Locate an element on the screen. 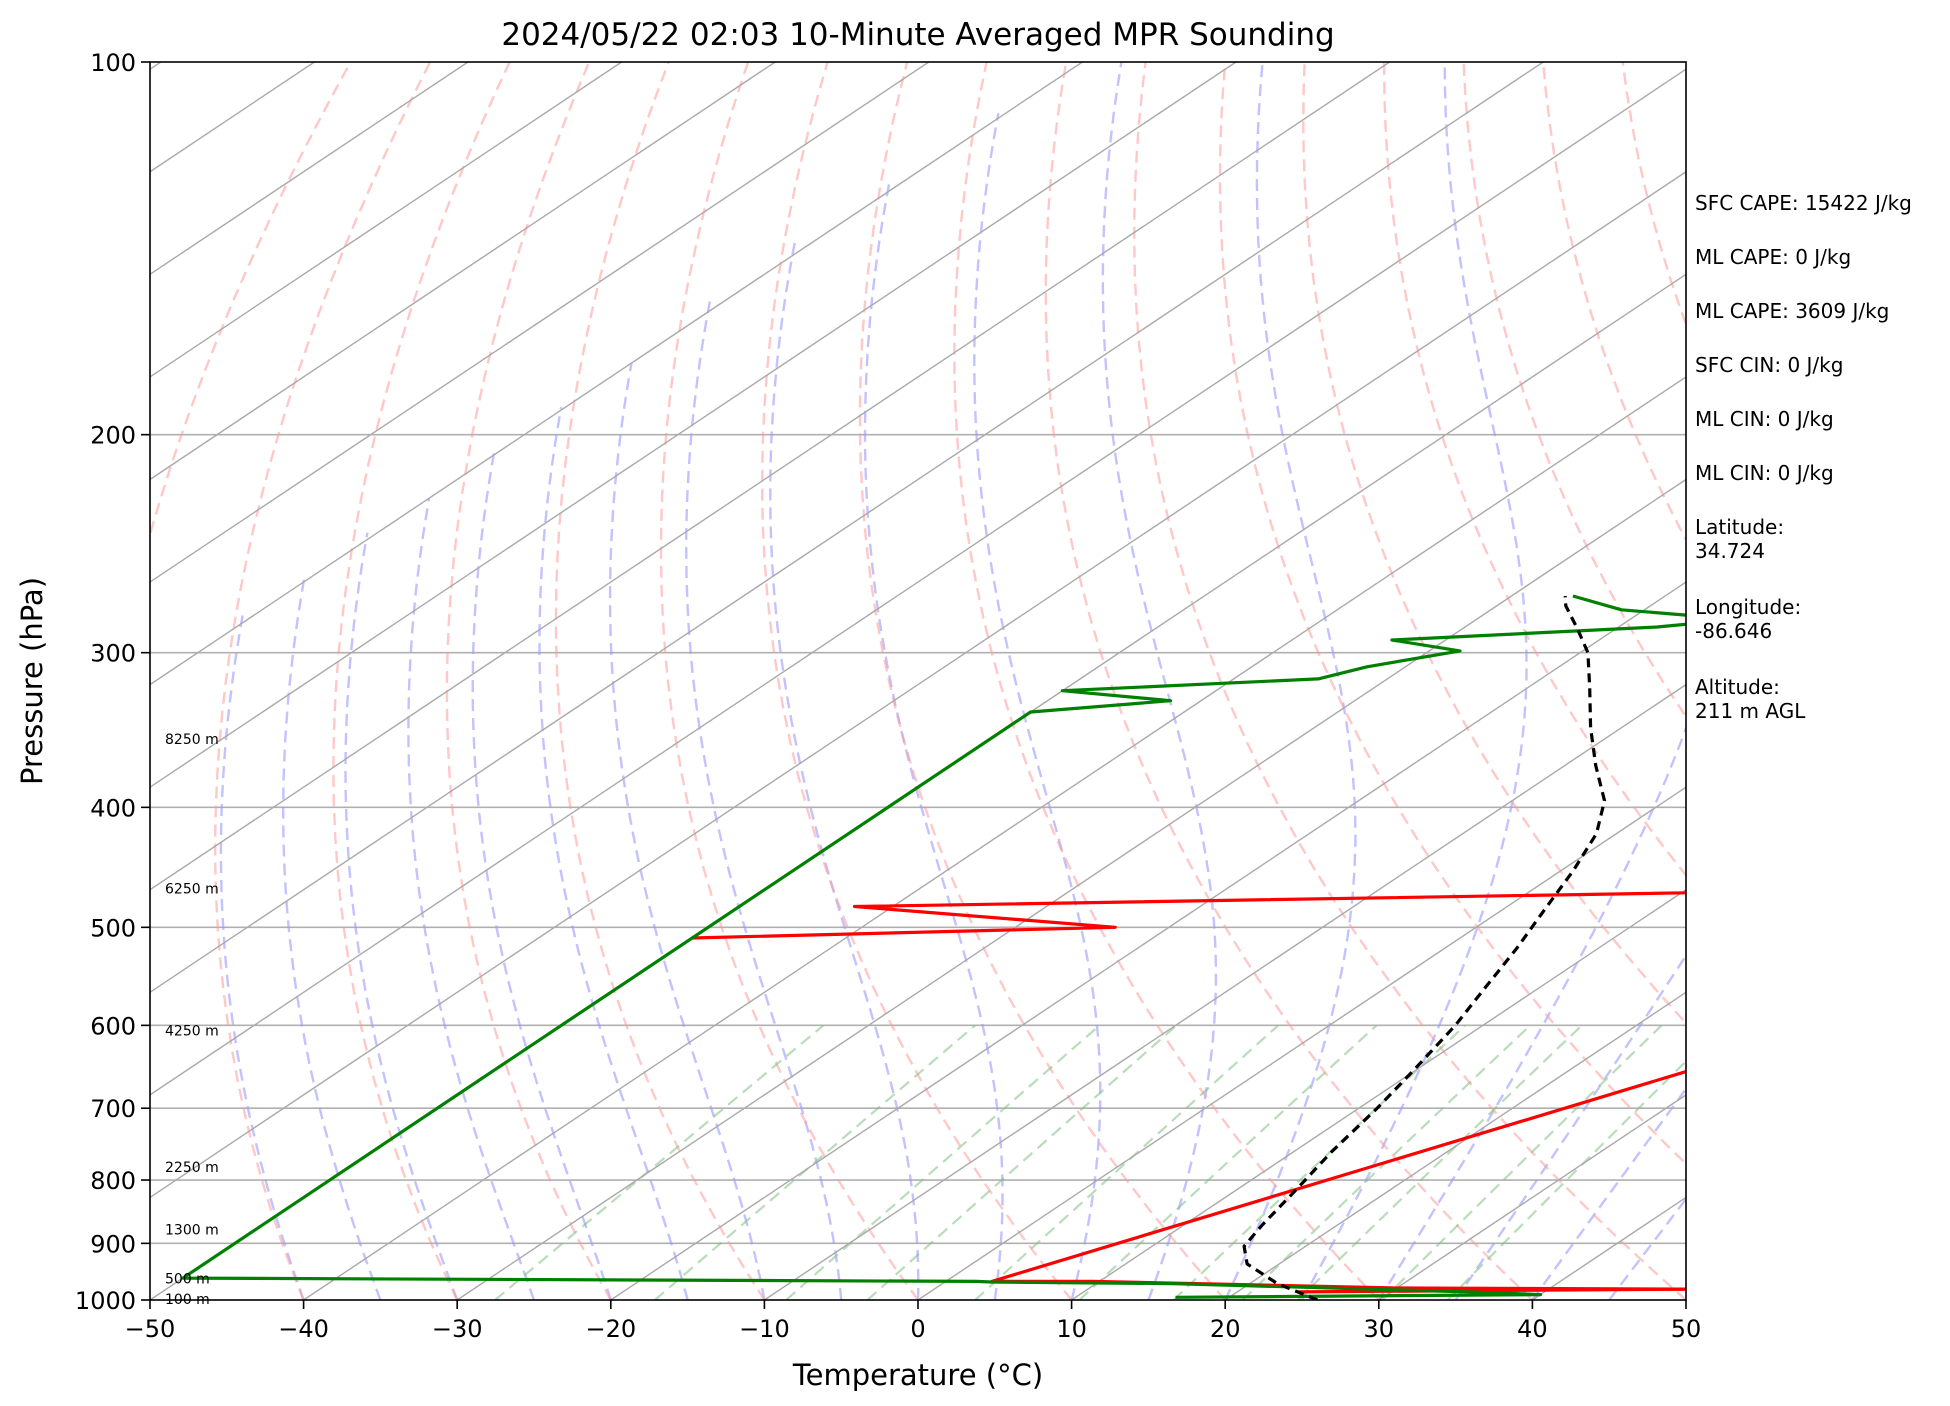  sounding-parameter-line: SFC CIN: 0 J/kg is located at coordinates (1769, 365).